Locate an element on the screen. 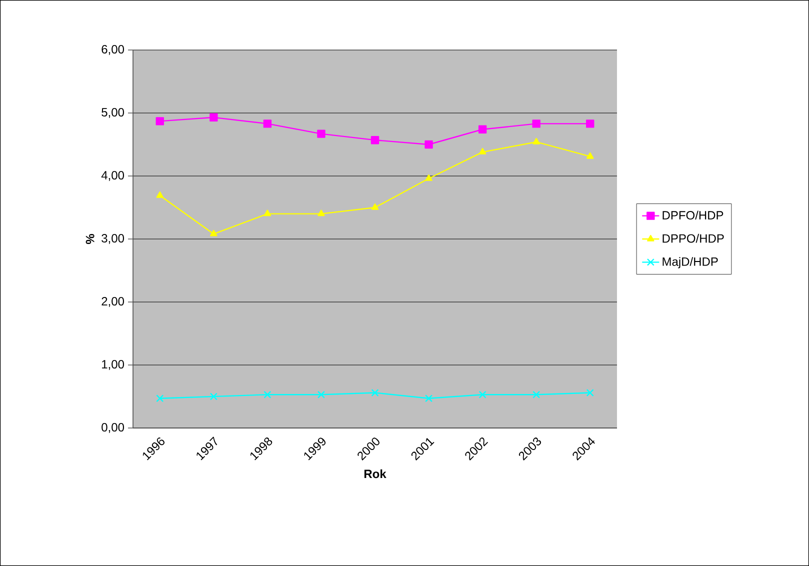 This screenshot has width=809, height=566. y-tick-label: 6,00 is located at coordinates (113, 50).